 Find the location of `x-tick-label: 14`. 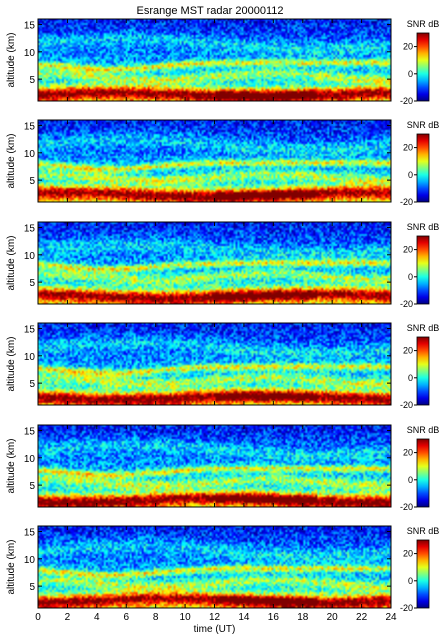

x-tick-label: 14 is located at coordinates (244, 617).